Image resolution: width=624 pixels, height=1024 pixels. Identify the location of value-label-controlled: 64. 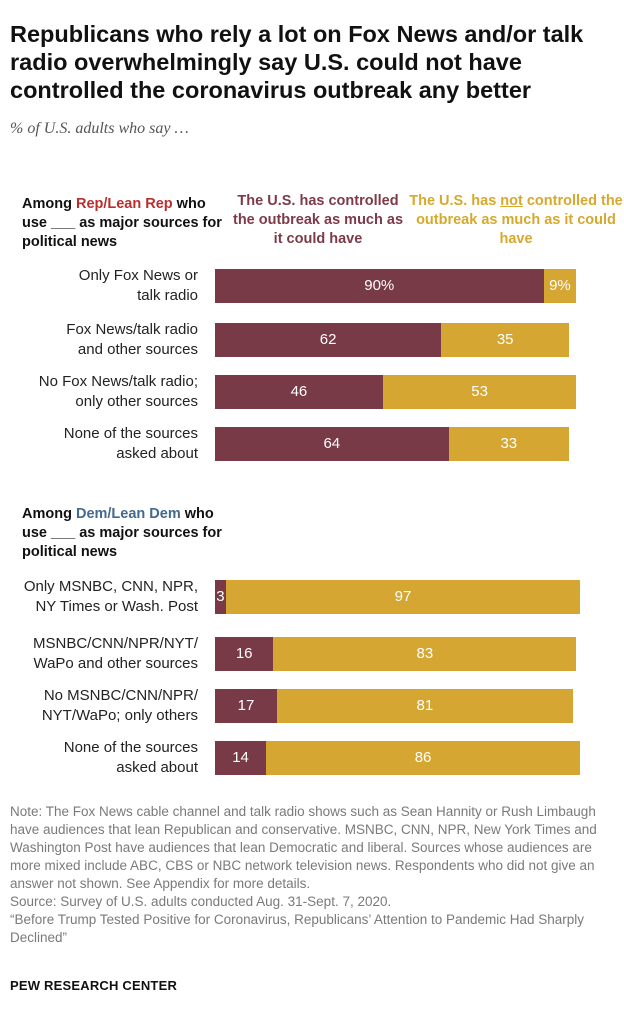
(332, 443).